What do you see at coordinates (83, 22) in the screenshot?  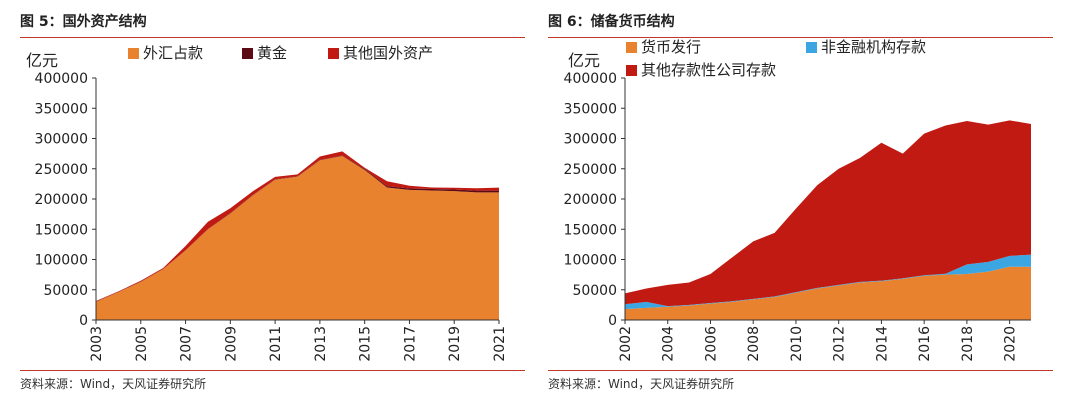 I see `chart-title: 图 5：国外资产结构` at bounding box center [83, 22].